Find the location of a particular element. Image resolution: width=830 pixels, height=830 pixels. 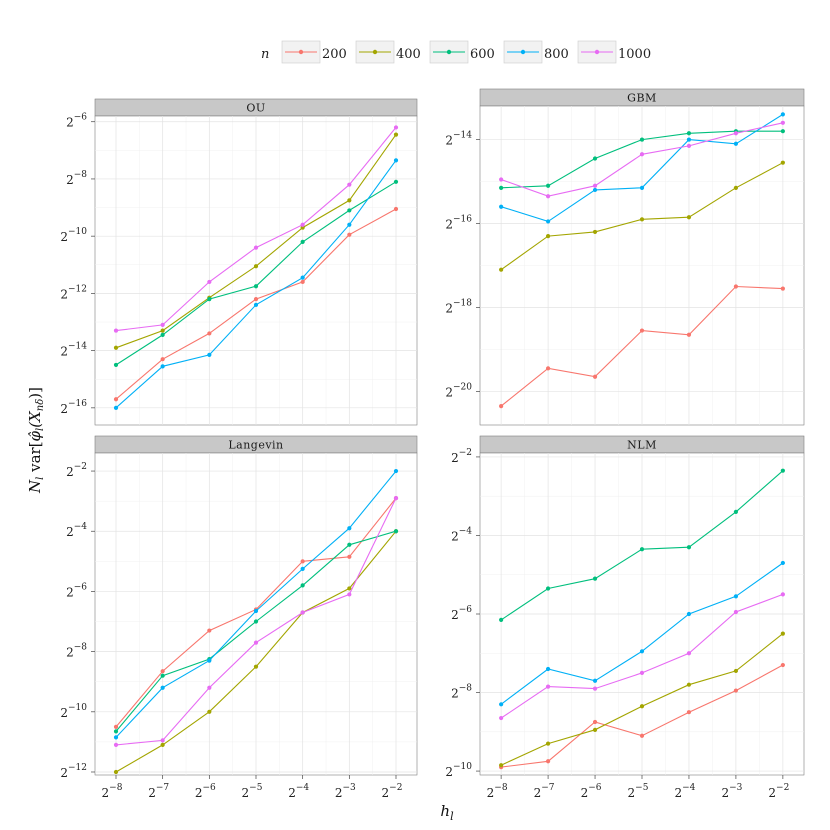

y-tick-label: 2−10 is located at coordinates (73, 711).